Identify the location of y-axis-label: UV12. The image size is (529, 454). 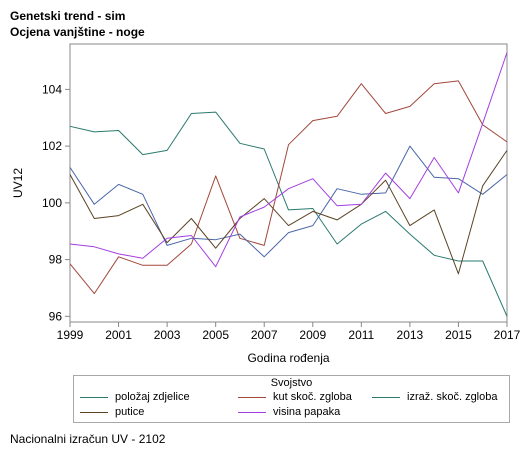
(18, 183).